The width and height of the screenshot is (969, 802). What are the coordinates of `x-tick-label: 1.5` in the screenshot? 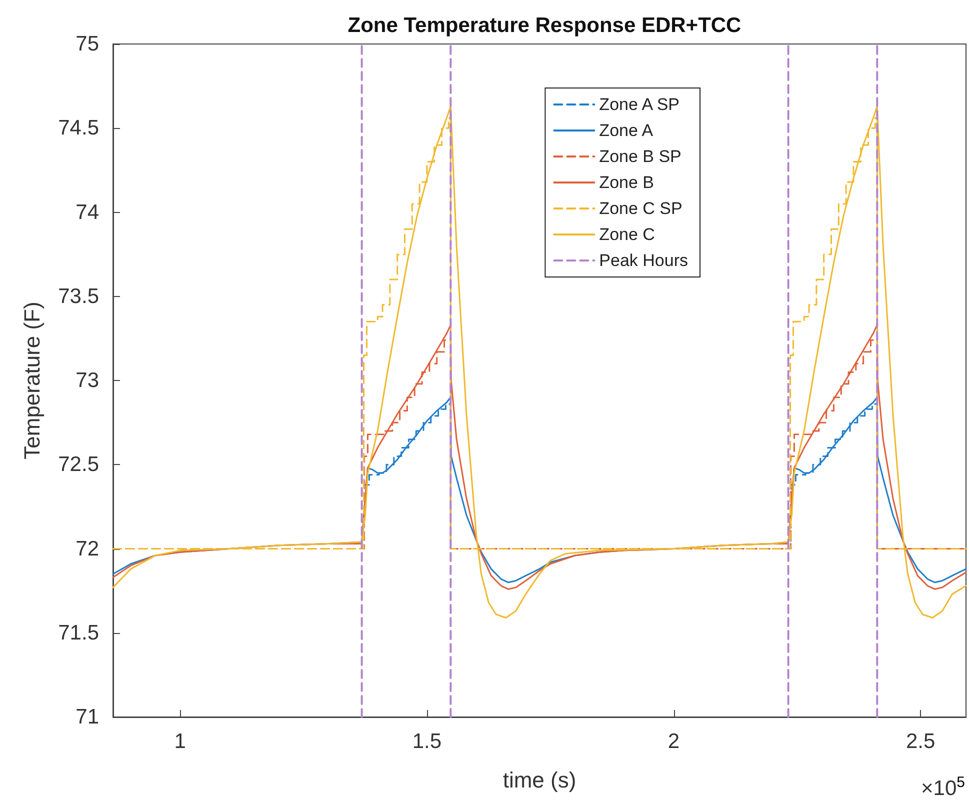 It's located at (427, 741).